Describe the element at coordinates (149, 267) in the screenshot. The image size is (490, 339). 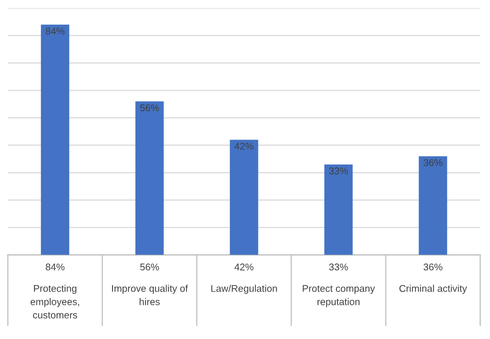
I see `data-label: 56%` at that location.